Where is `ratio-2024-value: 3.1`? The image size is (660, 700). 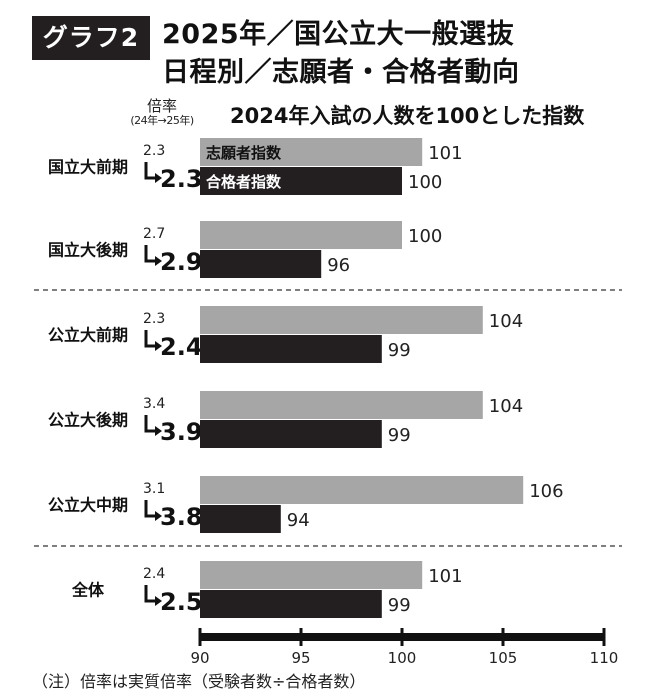
ratio-2024-value: 3.1 is located at coordinates (154, 489).